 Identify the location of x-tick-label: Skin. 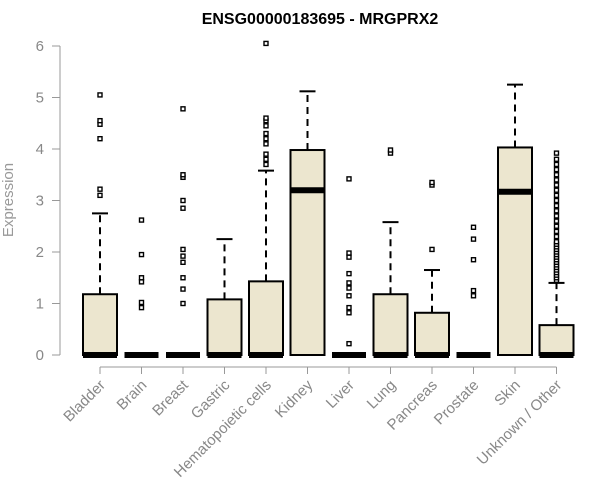
(507, 393).